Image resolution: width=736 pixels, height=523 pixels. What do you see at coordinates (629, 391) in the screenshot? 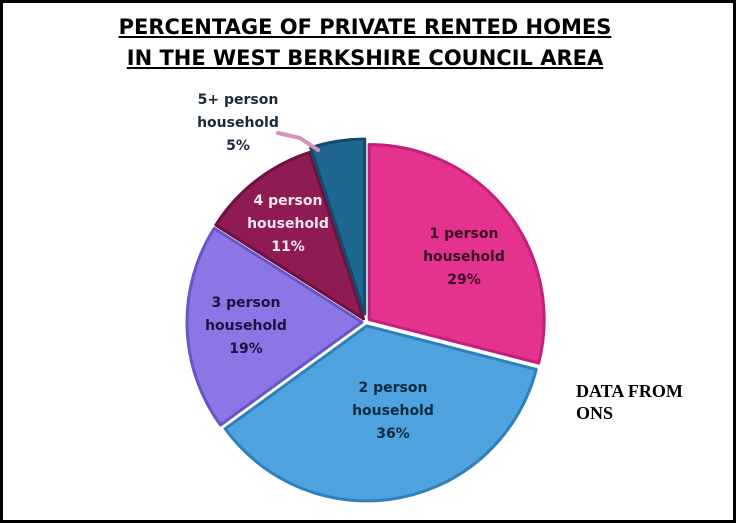
I see `source-note-line-1: DATA FROM` at bounding box center [629, 391].